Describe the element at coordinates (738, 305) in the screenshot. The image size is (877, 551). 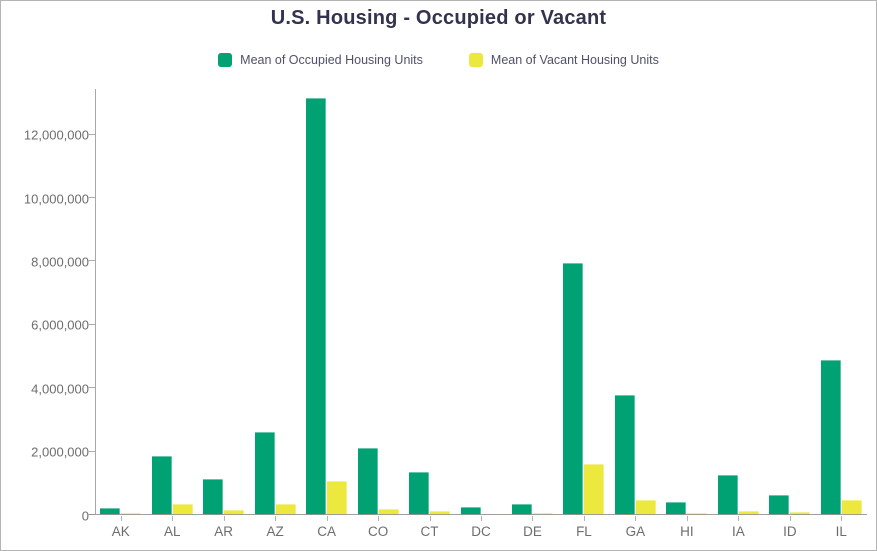
I see `bar-group-IA` at that location.